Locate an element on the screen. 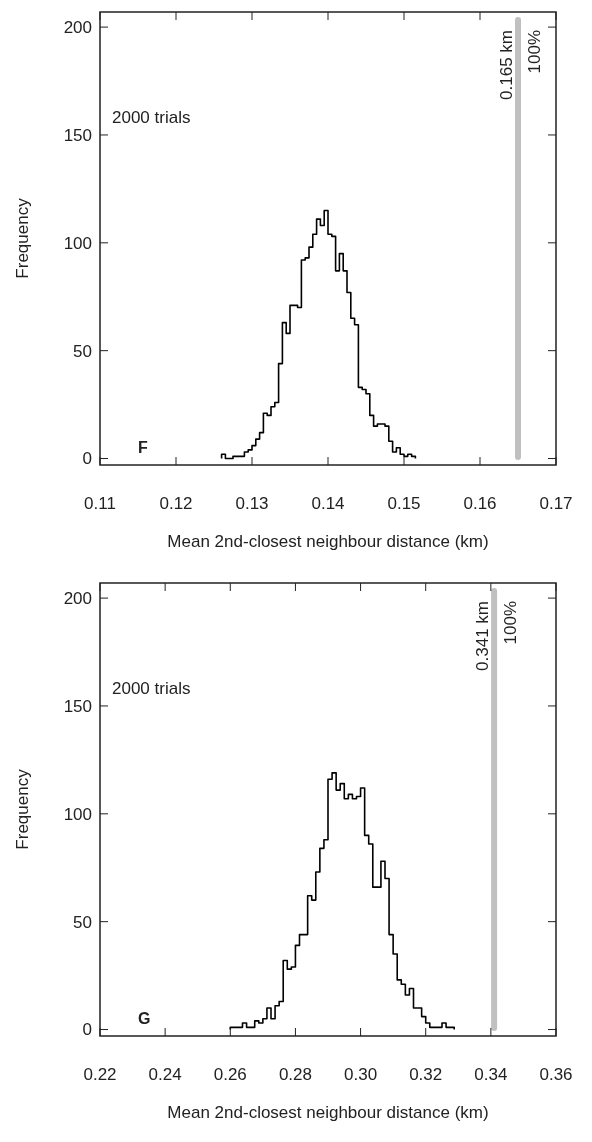  x-tick-label: 0.13 is located at coordinates (252, 503).